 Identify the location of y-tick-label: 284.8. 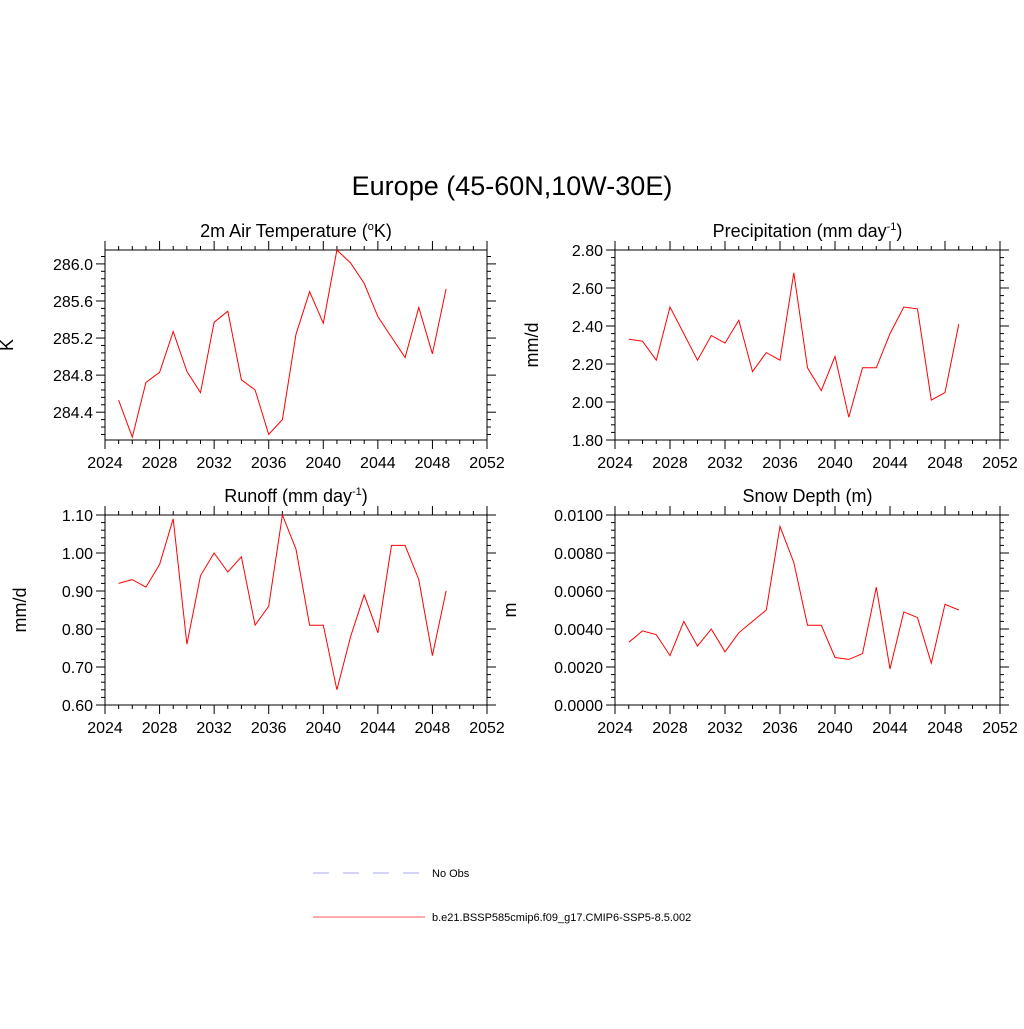
(73, 376).